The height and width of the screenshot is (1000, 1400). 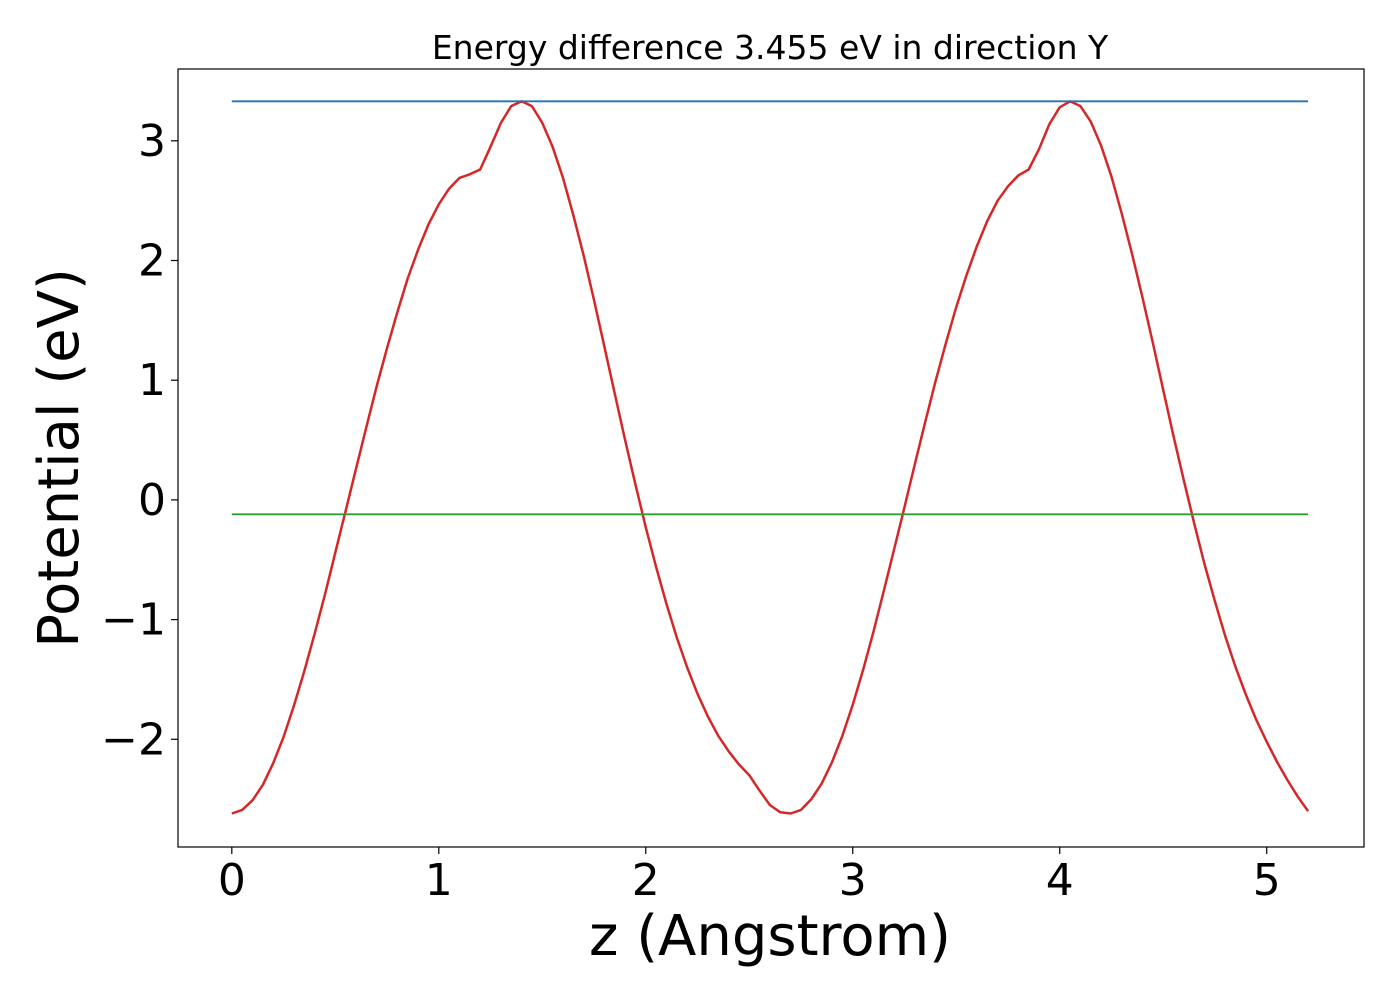 What do you see at coordinates (152, 380) in the screenshot?
I see `y-tick-label: 1` at bounding box center [152, 380].